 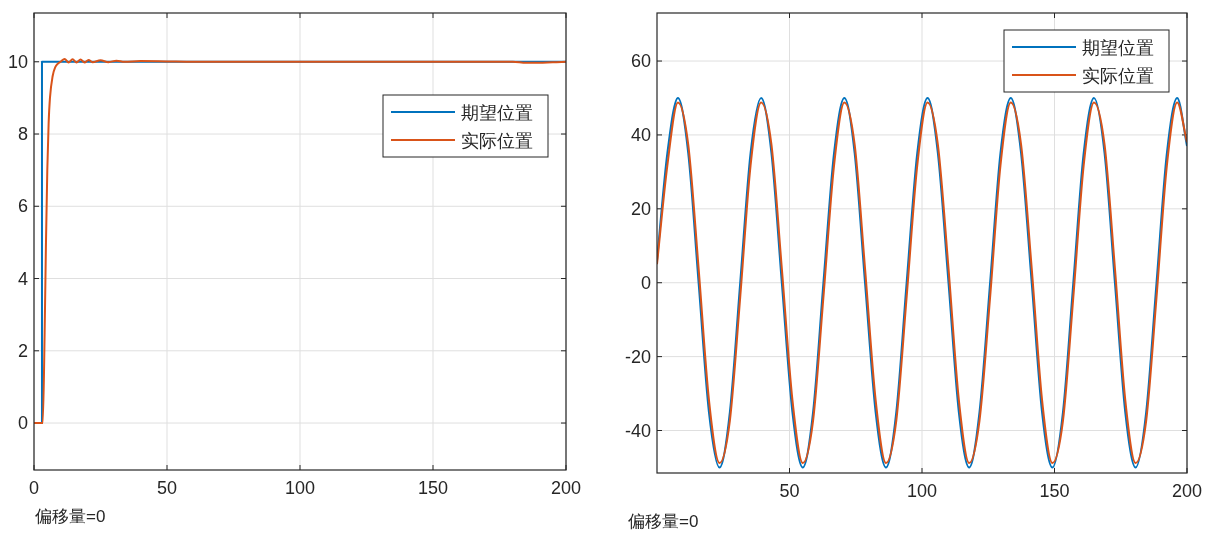 I want to click on y-tick-label: 10, so click(x=17, y=61).